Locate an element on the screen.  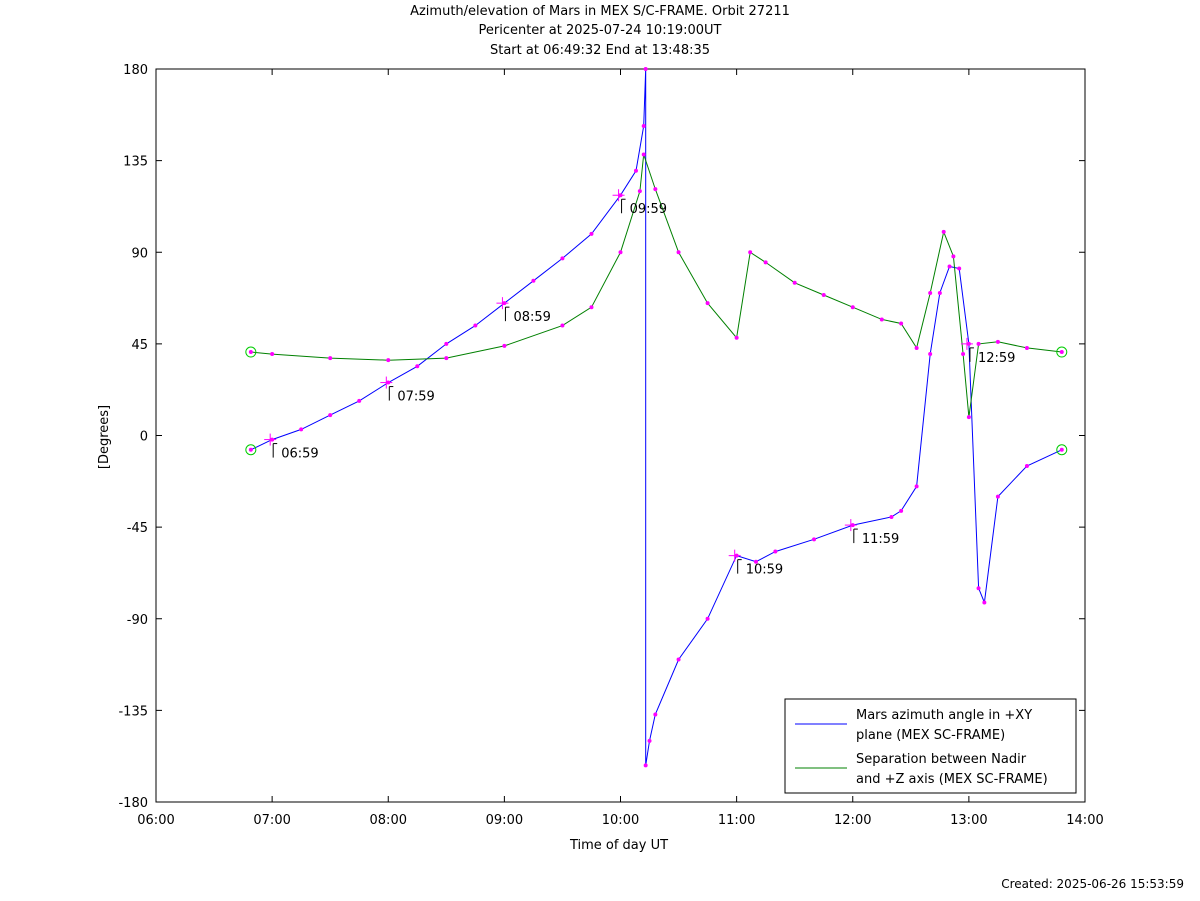
x-tick-label: 06:00 is located at coordinates (155, 820).